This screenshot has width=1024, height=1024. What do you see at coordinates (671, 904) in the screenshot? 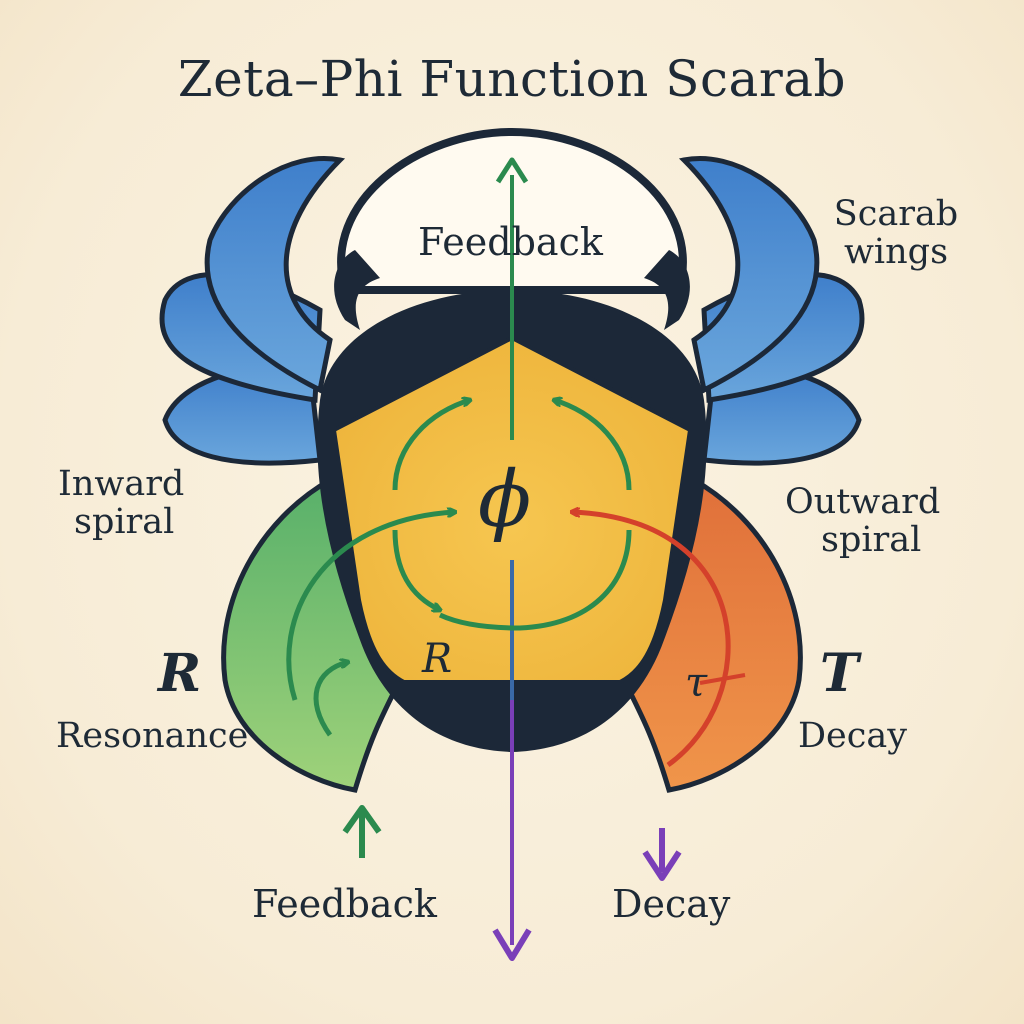
I see `decay-bottom-label: Decay` at bounding box center [671, 904].